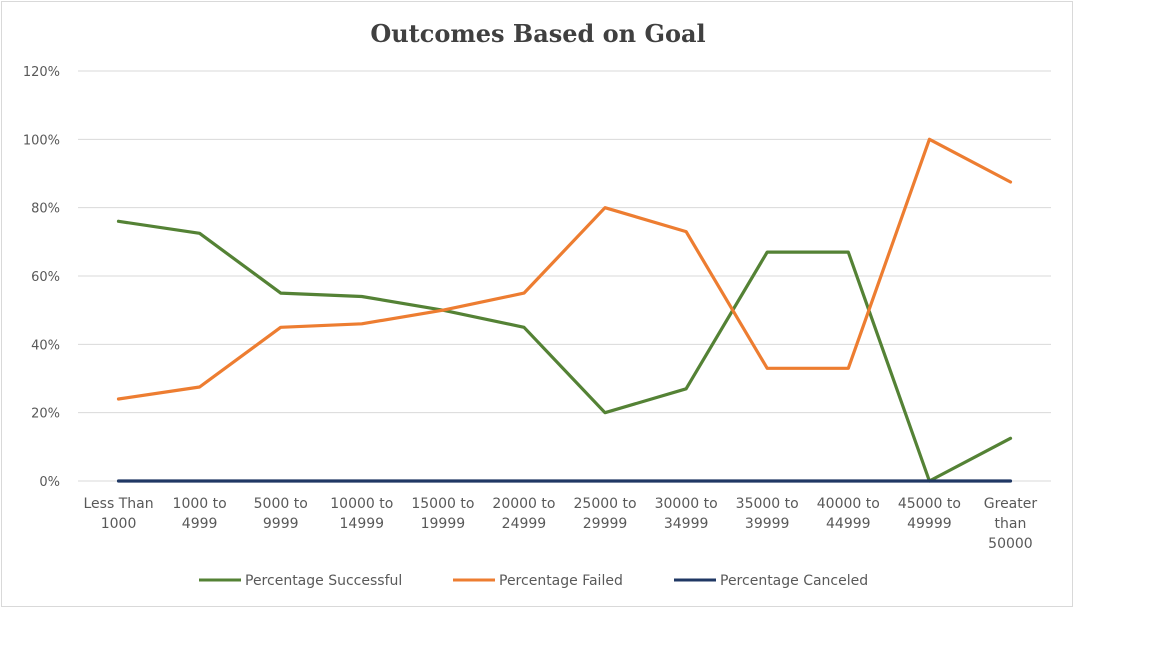  What do you see at coordinates (323, 581) in the screenshot?
I see `legend-label: Percentage Successful` at bounding box center [323, 581].